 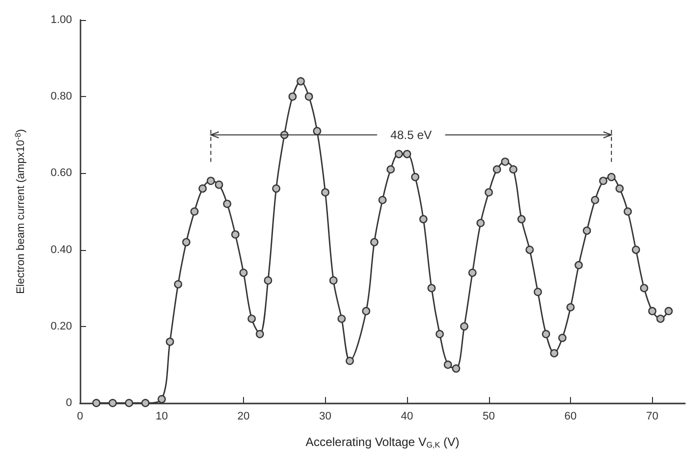 What do you see at coordinates (61, 326) in the screenshot?
I see `y-tick-label: 0.20` at bounding box center [61, 326].